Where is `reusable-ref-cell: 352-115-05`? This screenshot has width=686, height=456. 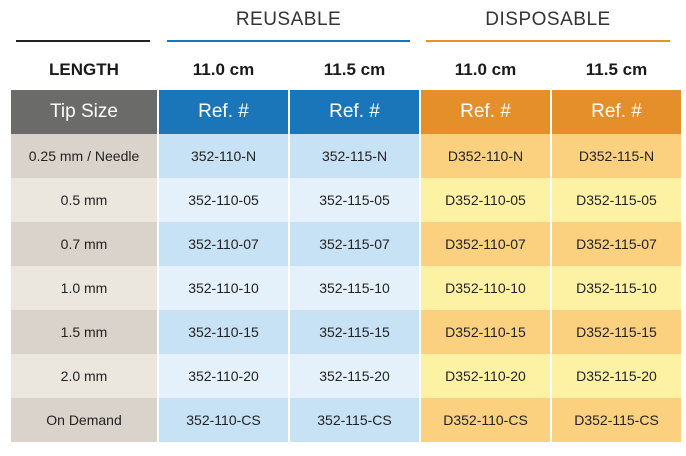
reusable-ref-cell: 352-115-05 is located at coordinates (354, 200).